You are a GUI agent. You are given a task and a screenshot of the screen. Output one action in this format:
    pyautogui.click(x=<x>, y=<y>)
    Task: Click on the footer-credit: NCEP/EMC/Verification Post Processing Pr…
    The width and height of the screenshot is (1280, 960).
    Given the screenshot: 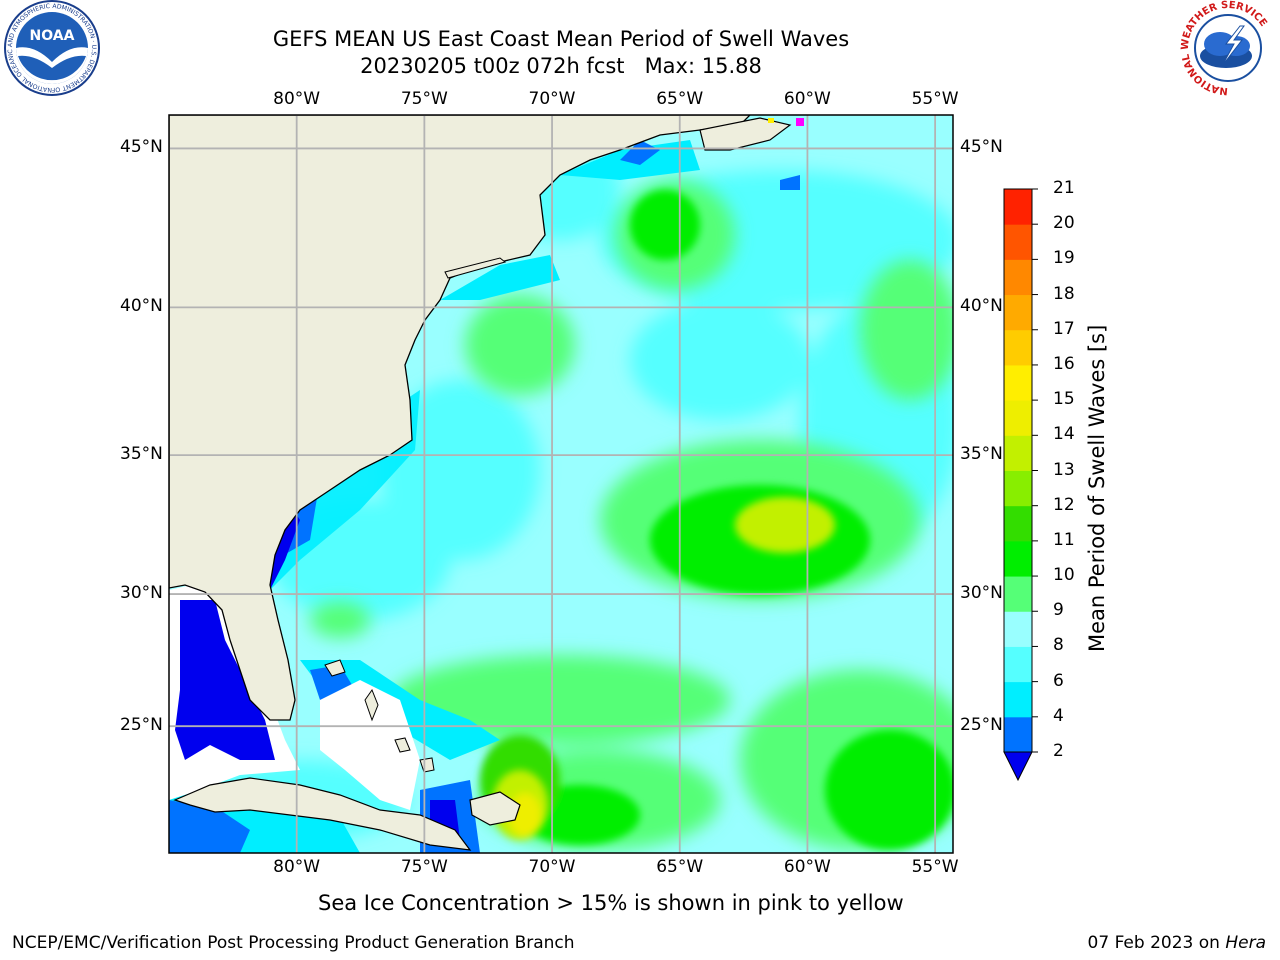 What is the action you would take?
    pyautogui.click(x=293, y=943)
    